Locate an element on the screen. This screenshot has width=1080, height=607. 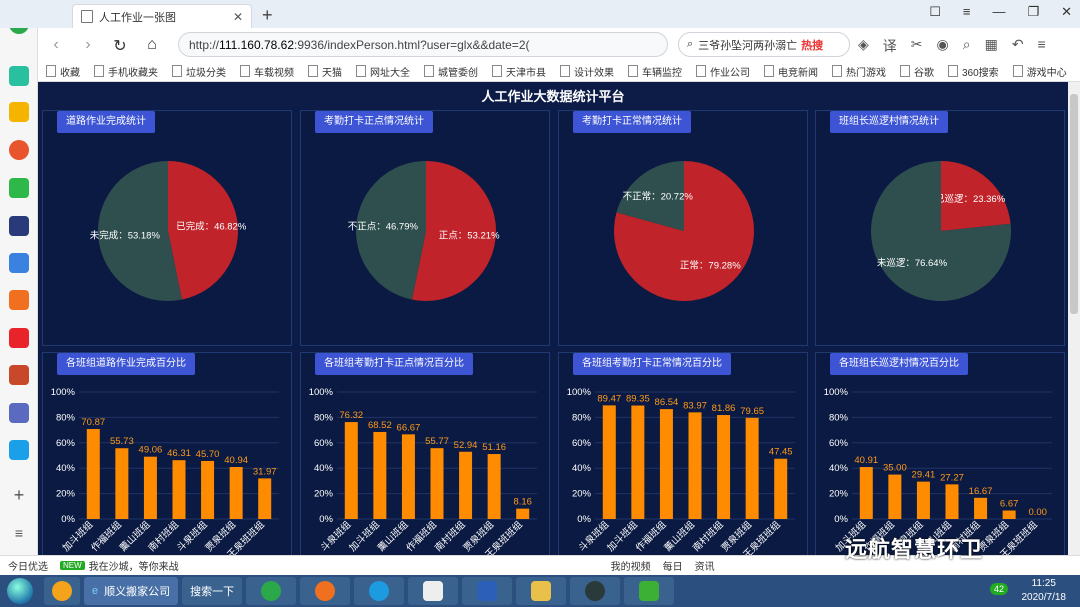
taskbar-search-button: 搜索一下 is located at coordinates (212, 591).